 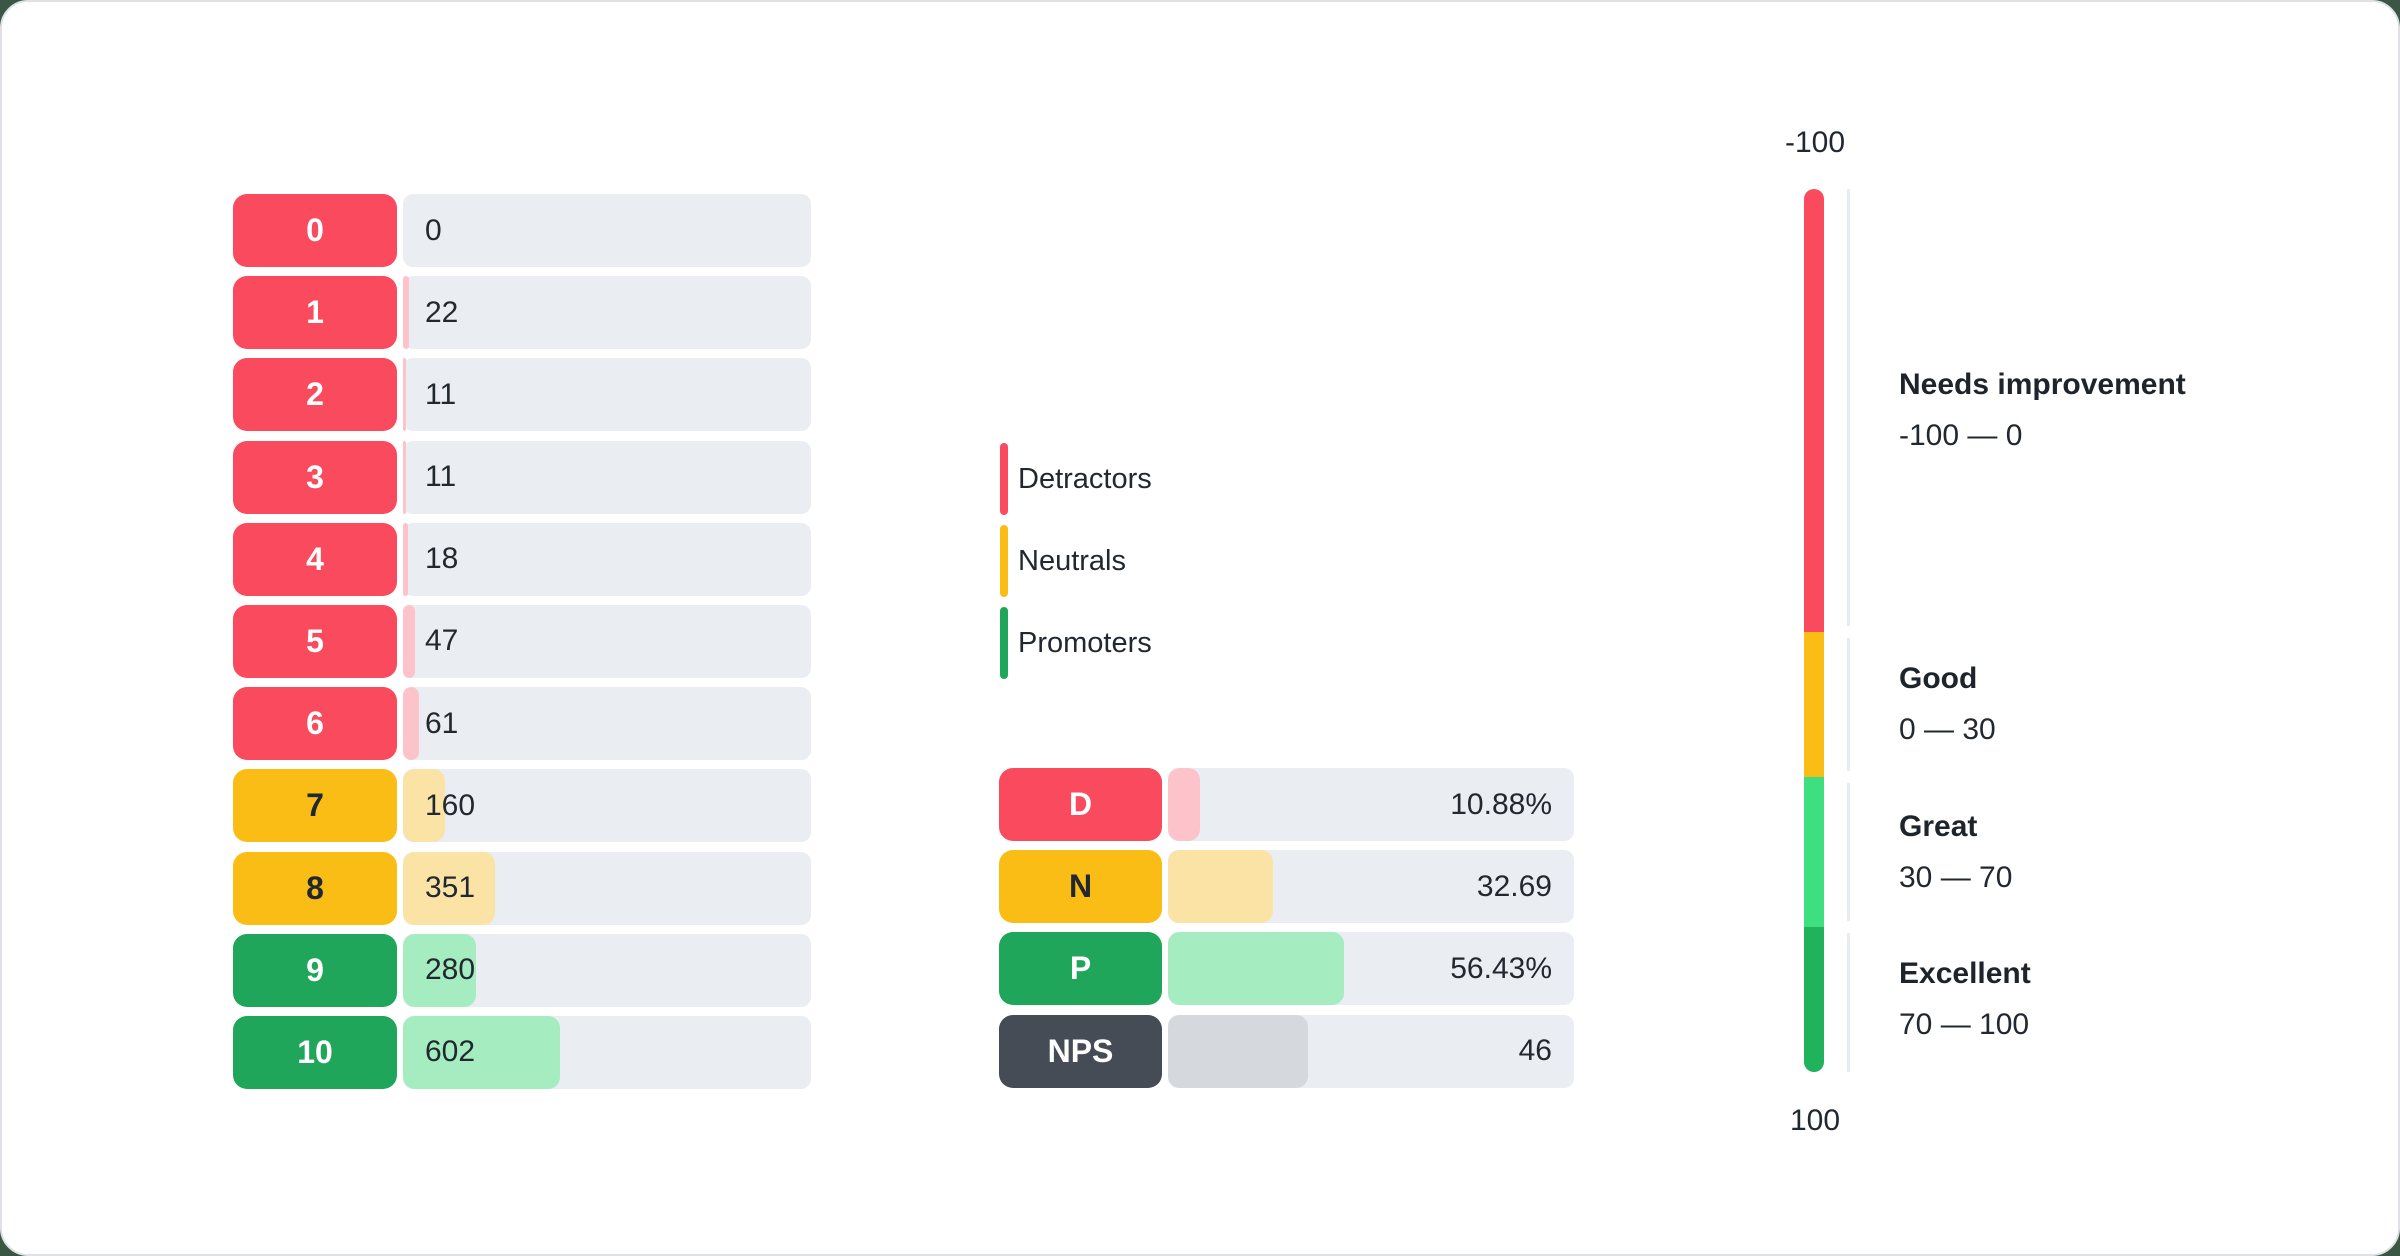 What do you see at coordinates (315, 559) in the screenshot?
I see `score-badge-4: 4` at bounding box center [315, 559].